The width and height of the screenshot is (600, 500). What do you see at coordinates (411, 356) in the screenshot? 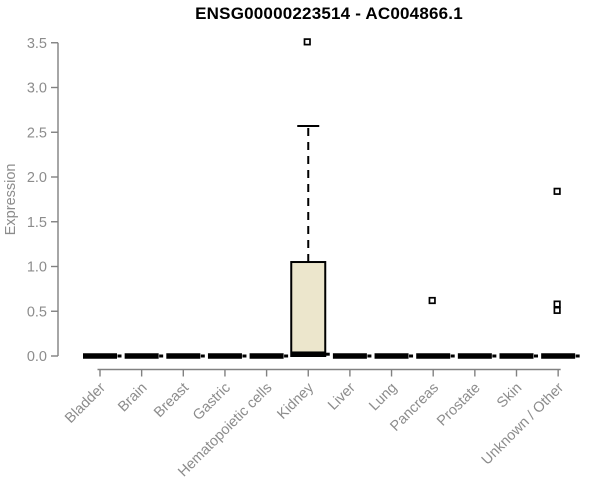
I see `median-end-lung` at bounding box center [411, 356].